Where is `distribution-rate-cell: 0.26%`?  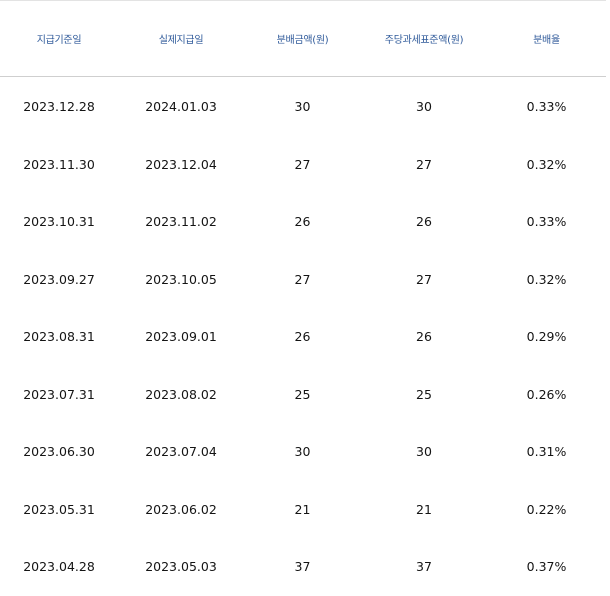
distribution-rate-cell: 0.26% is located at coordinates (546, 394).